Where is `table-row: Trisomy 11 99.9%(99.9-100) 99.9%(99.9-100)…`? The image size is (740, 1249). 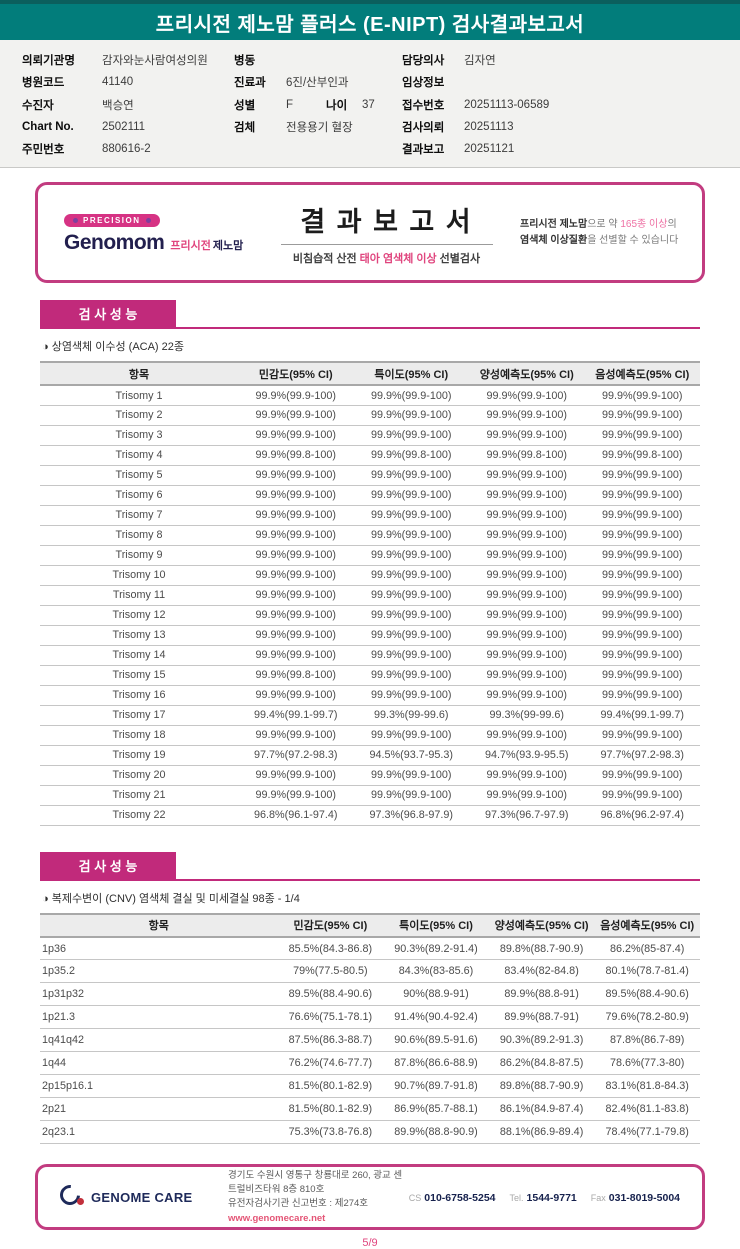 table-row: Trisomy 11 99.9%(99.9-100) 99.9%(99.9-100)… is located at coordinates (370, 595).